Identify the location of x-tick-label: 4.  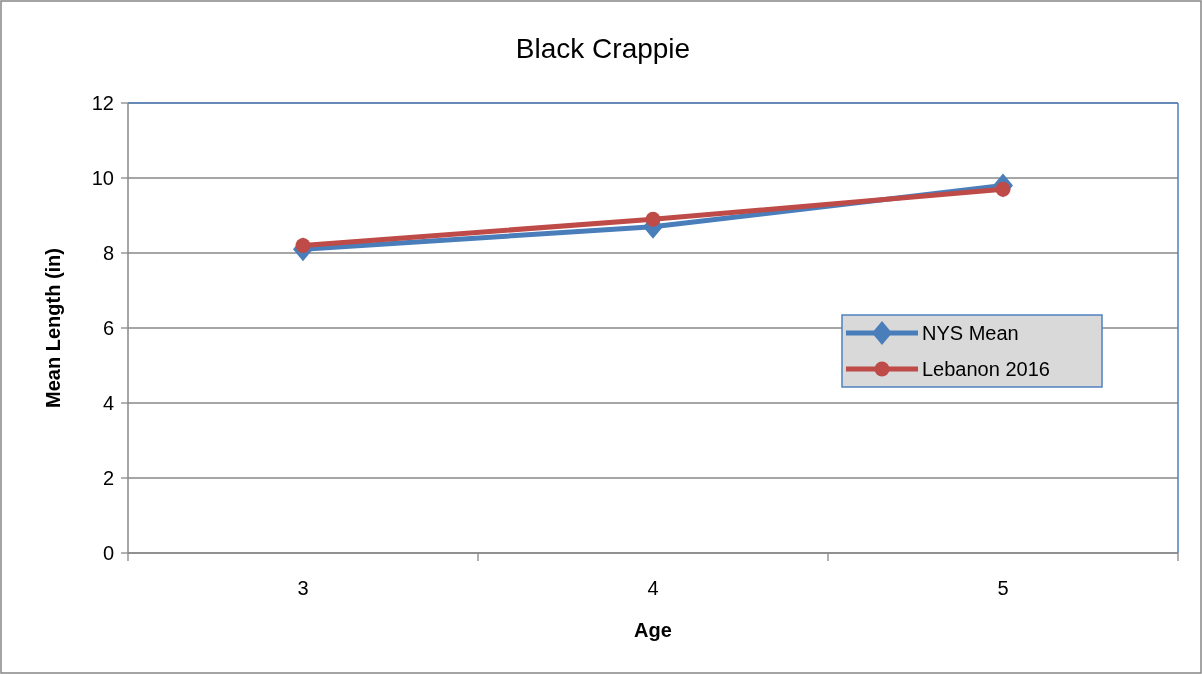
(653, 588).